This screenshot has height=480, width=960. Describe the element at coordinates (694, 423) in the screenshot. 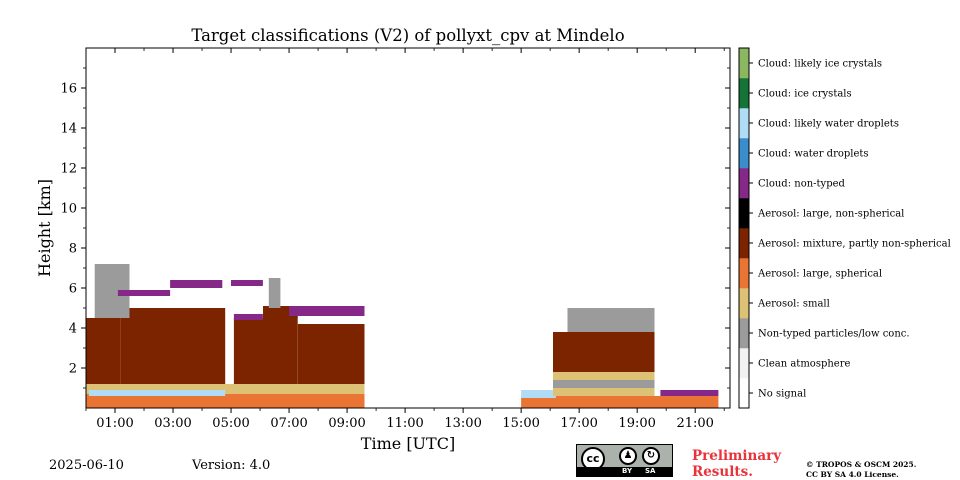

I see `x-tick-label-10: 21:00` at that location.